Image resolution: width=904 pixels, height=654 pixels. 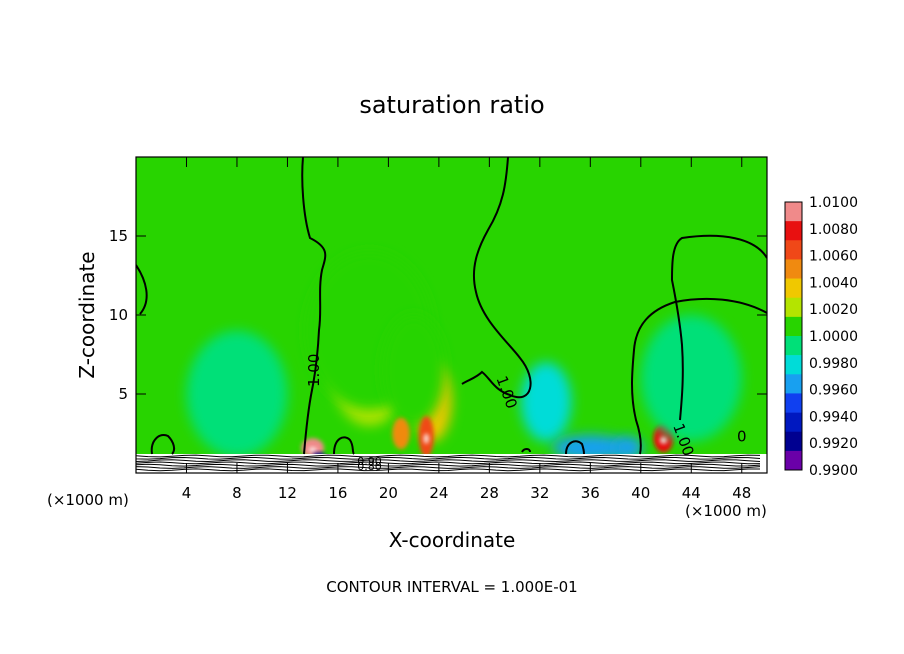 I want to click on chart-title: saturation ratio, so click(x=451, y=105).